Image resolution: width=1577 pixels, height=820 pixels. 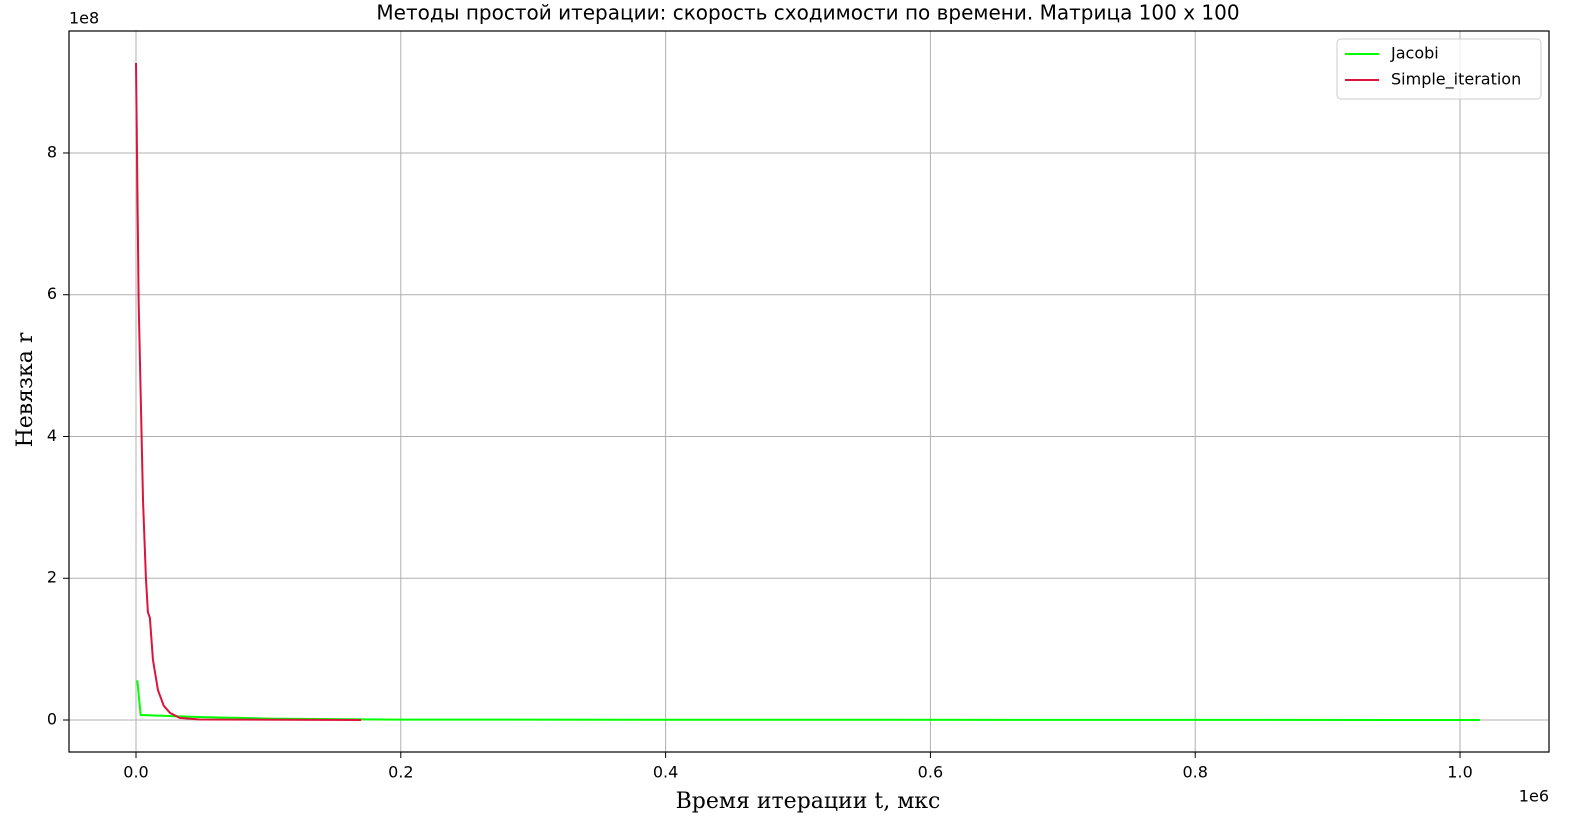 I want to click on y-axis-label: Невязка r, so click(x=25, y=389).